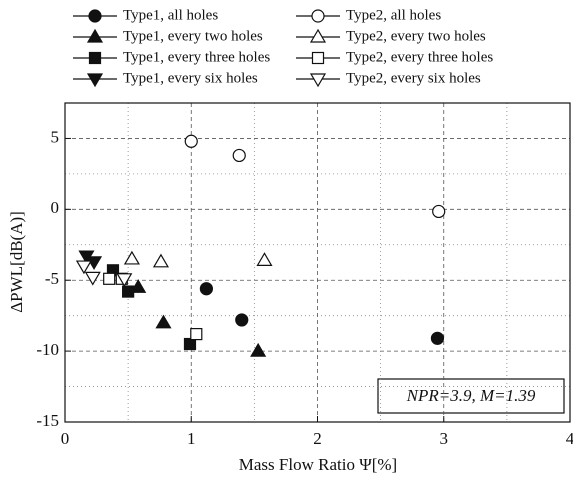 This screenshot has width=573, height=480. What do you see at coordinates (444, 438) in the screenshot?
I see `x-tick-label: 3` at bounding box center [444, 438].